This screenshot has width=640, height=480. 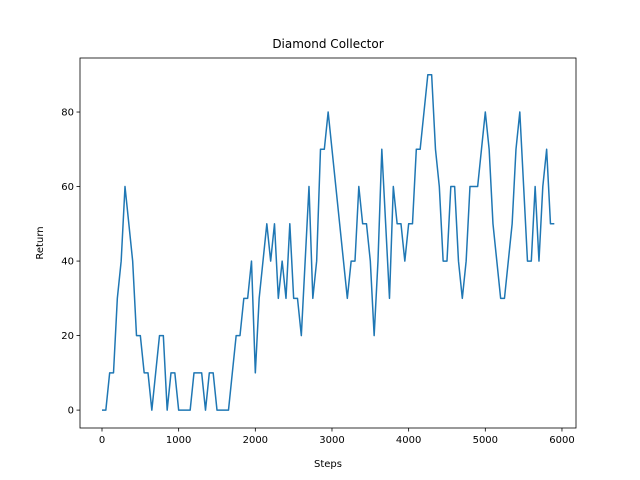 What do you see at coordinates (102, 440) in the screenshot?
I see `x-tick-label: 0` at bounding box center [102, 440].